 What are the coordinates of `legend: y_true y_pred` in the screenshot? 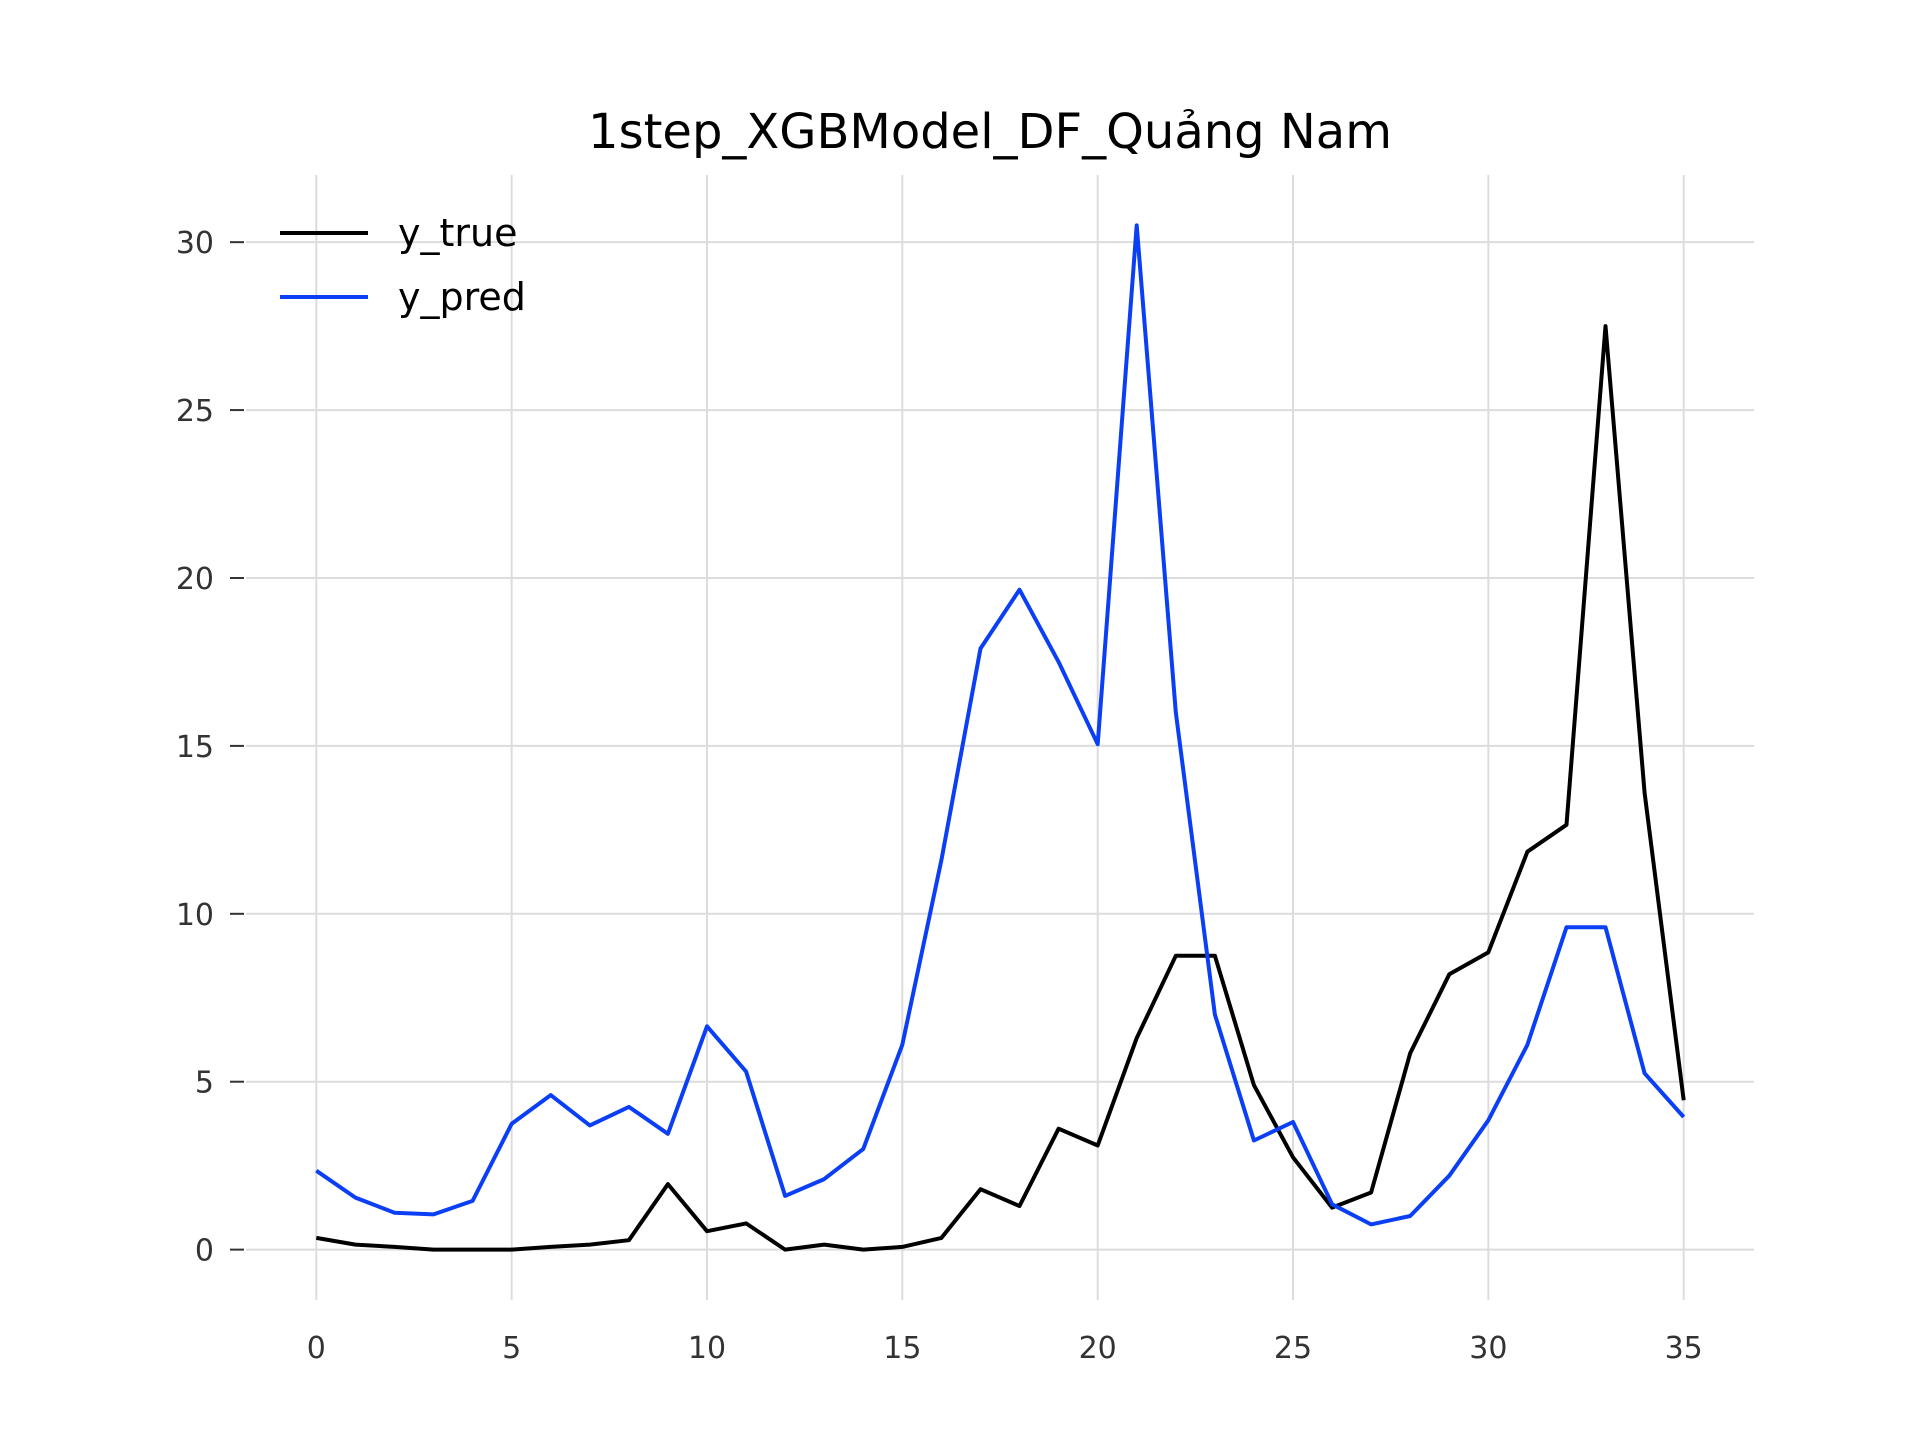 It's located at (403, 265).